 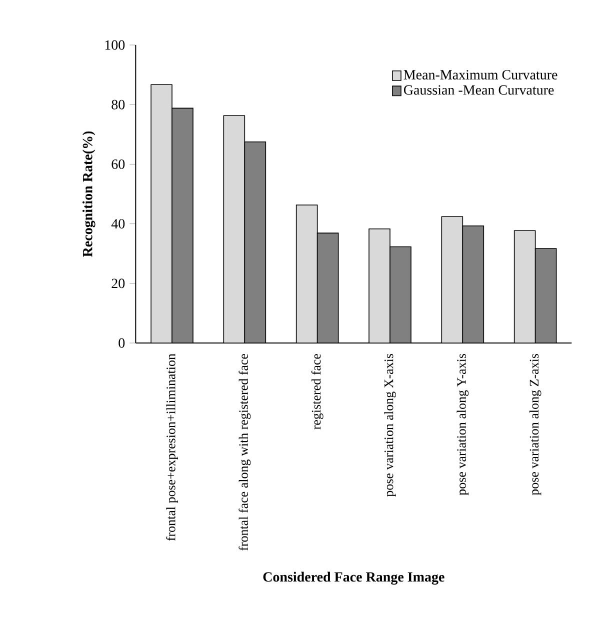 I want to click on x-tick-label: frontal pose+expresion+illimination, so click(x=172, y=447).